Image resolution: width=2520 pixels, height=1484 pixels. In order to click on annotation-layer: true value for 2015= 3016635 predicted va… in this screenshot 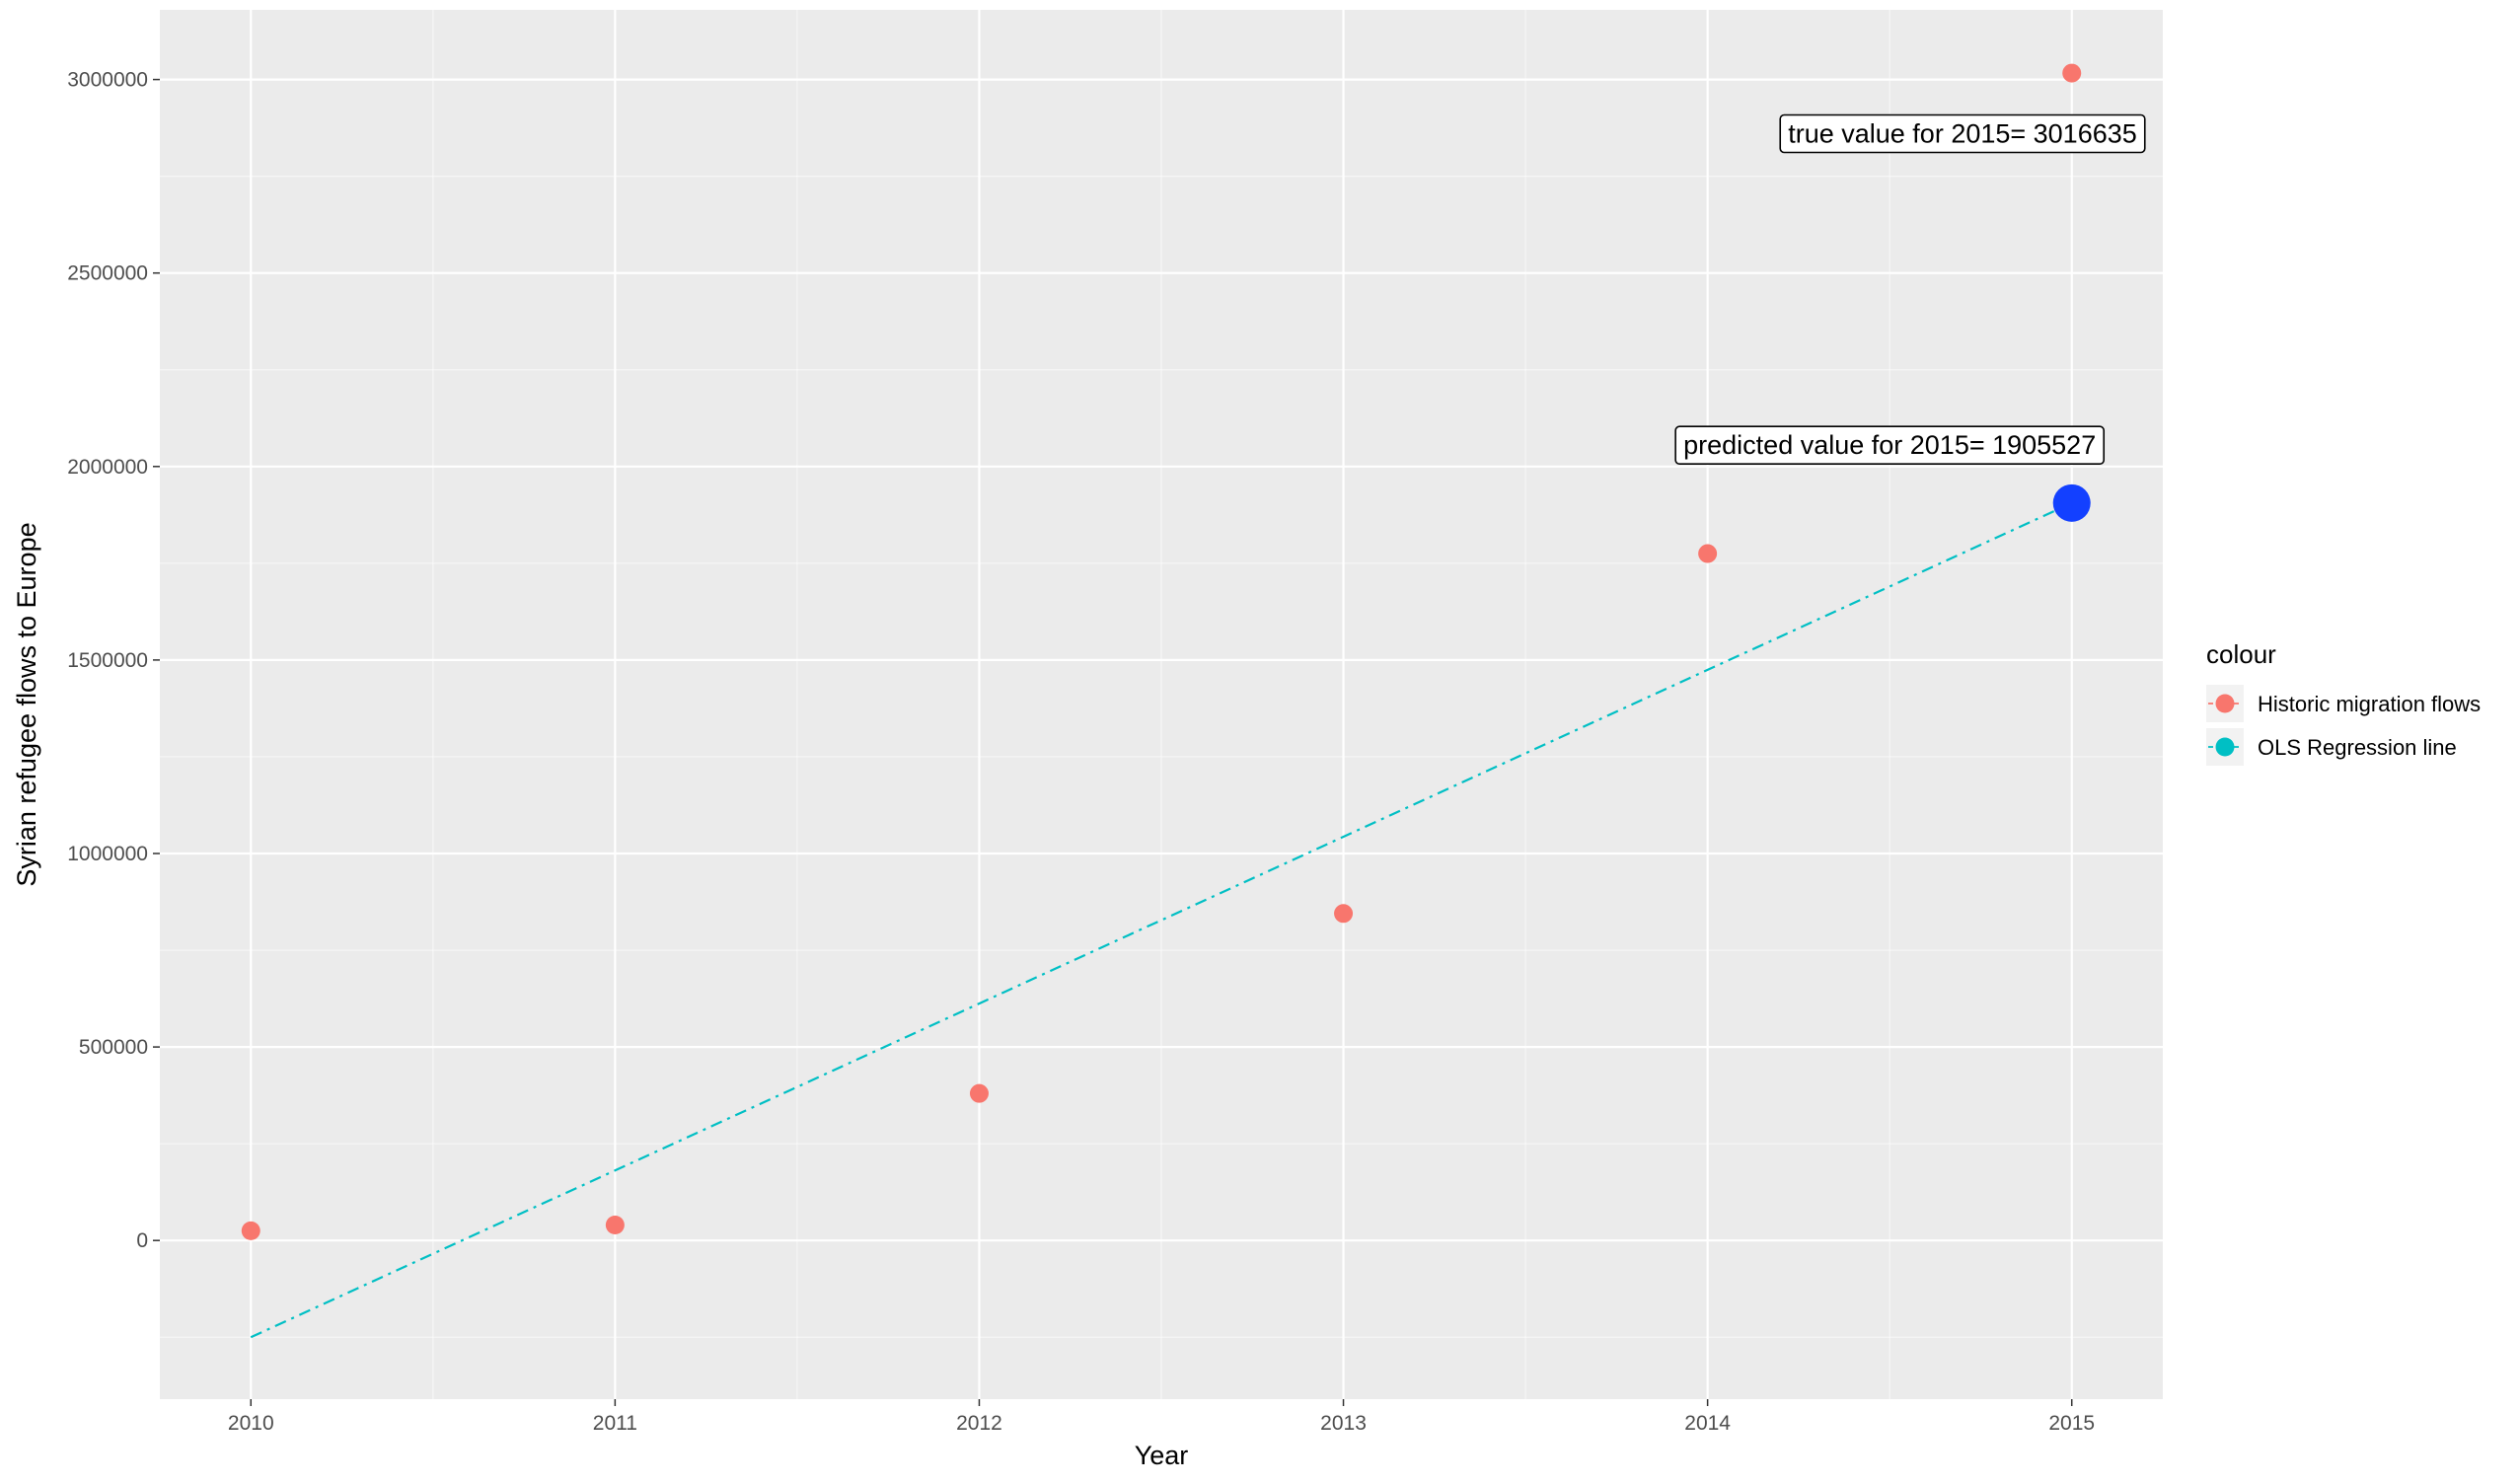, I will do `click(1910, 289)`.